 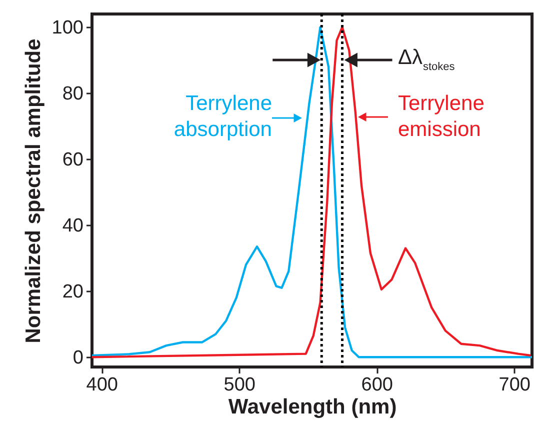 I want to click on y-tick-label: 80, so click(x=73, y=94).